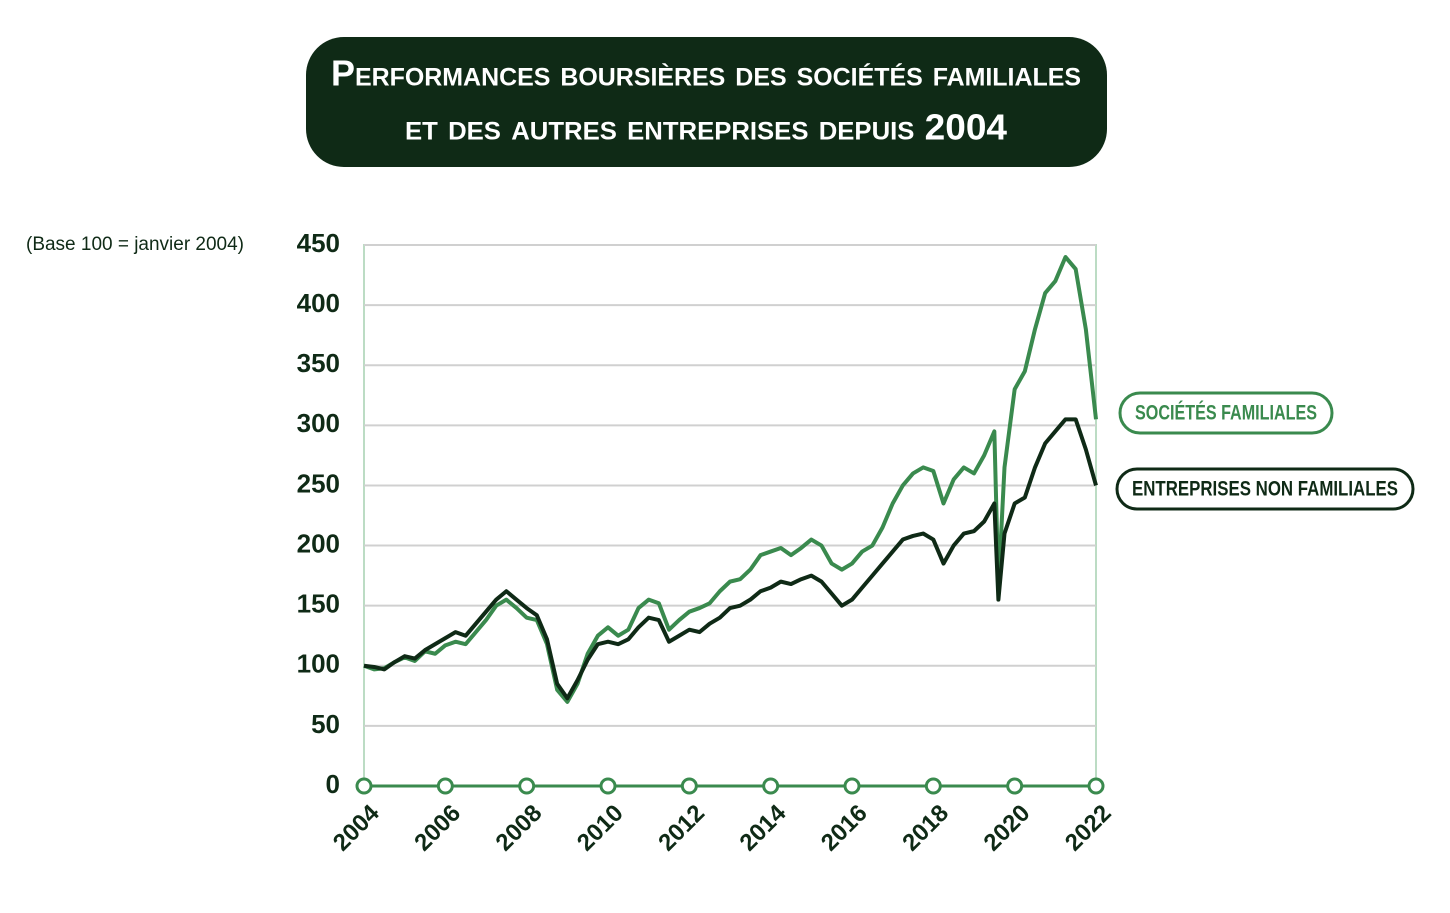 This screenshot has width=1450, height=913. I want to click on y-tick-label: 250, so click(318, 483).